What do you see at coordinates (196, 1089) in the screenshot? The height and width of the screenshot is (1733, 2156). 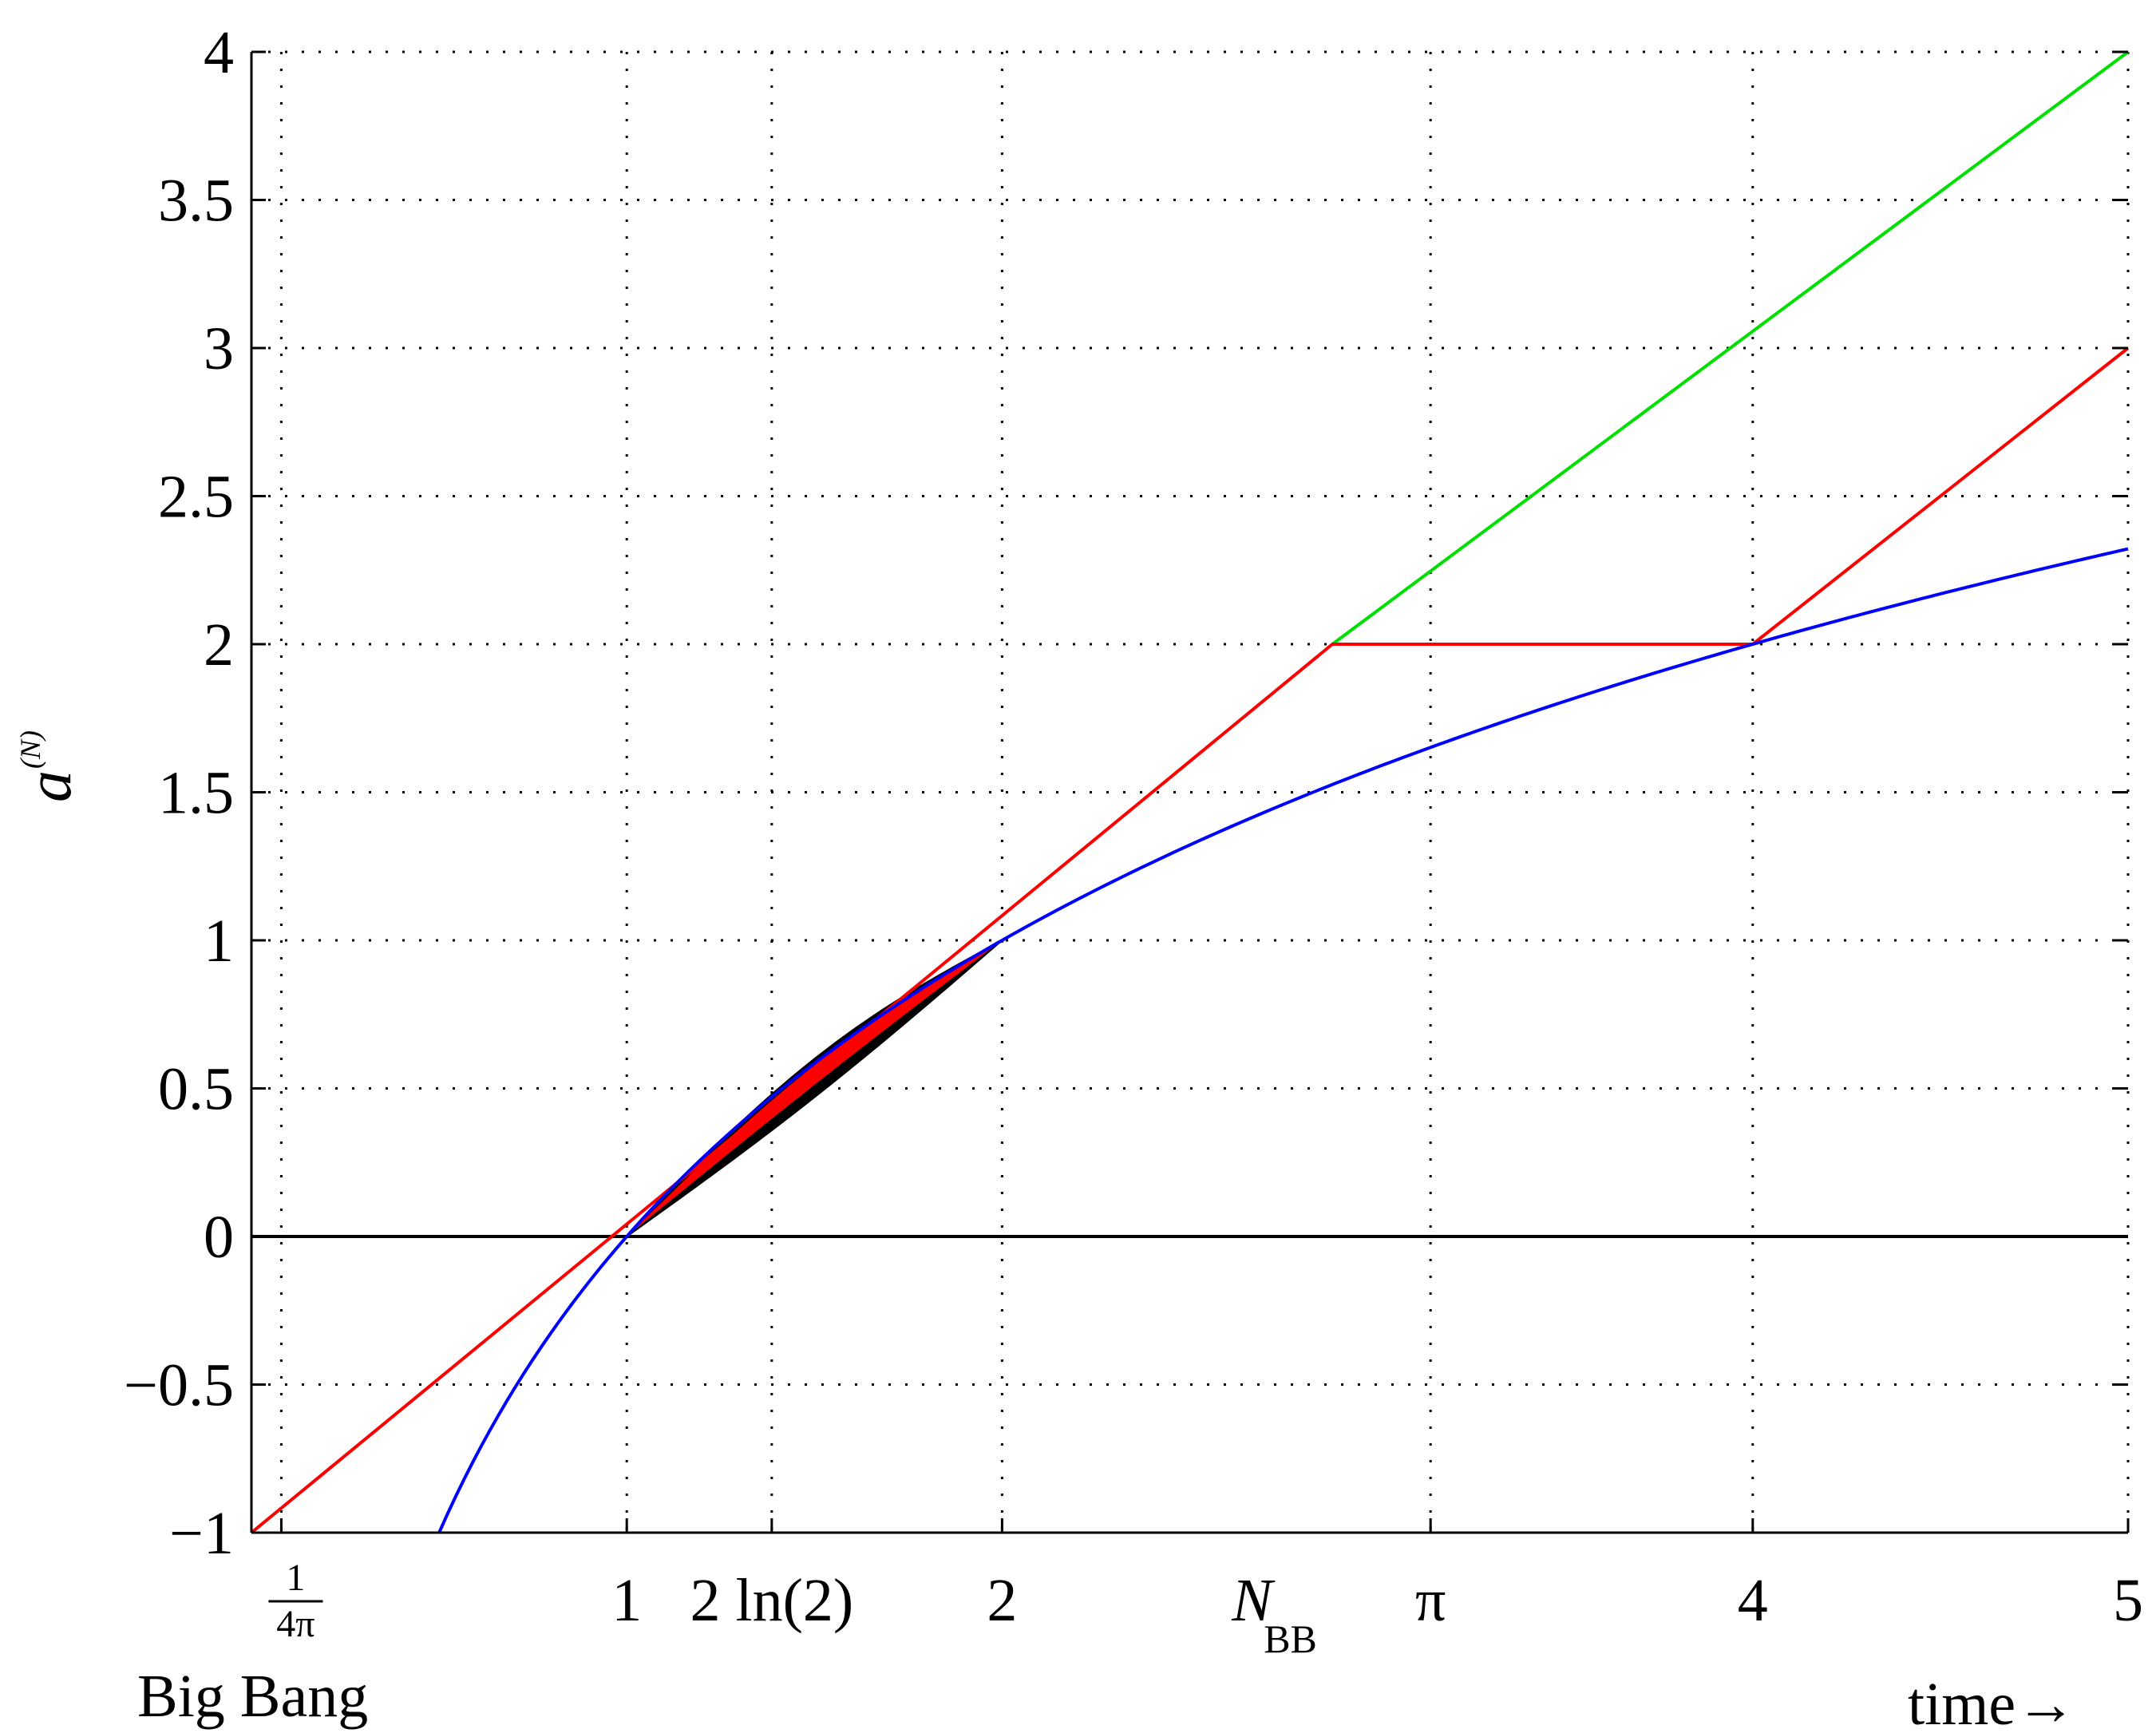 I see `y-tick-label: 0.5` at bounding box center [196, 1089].